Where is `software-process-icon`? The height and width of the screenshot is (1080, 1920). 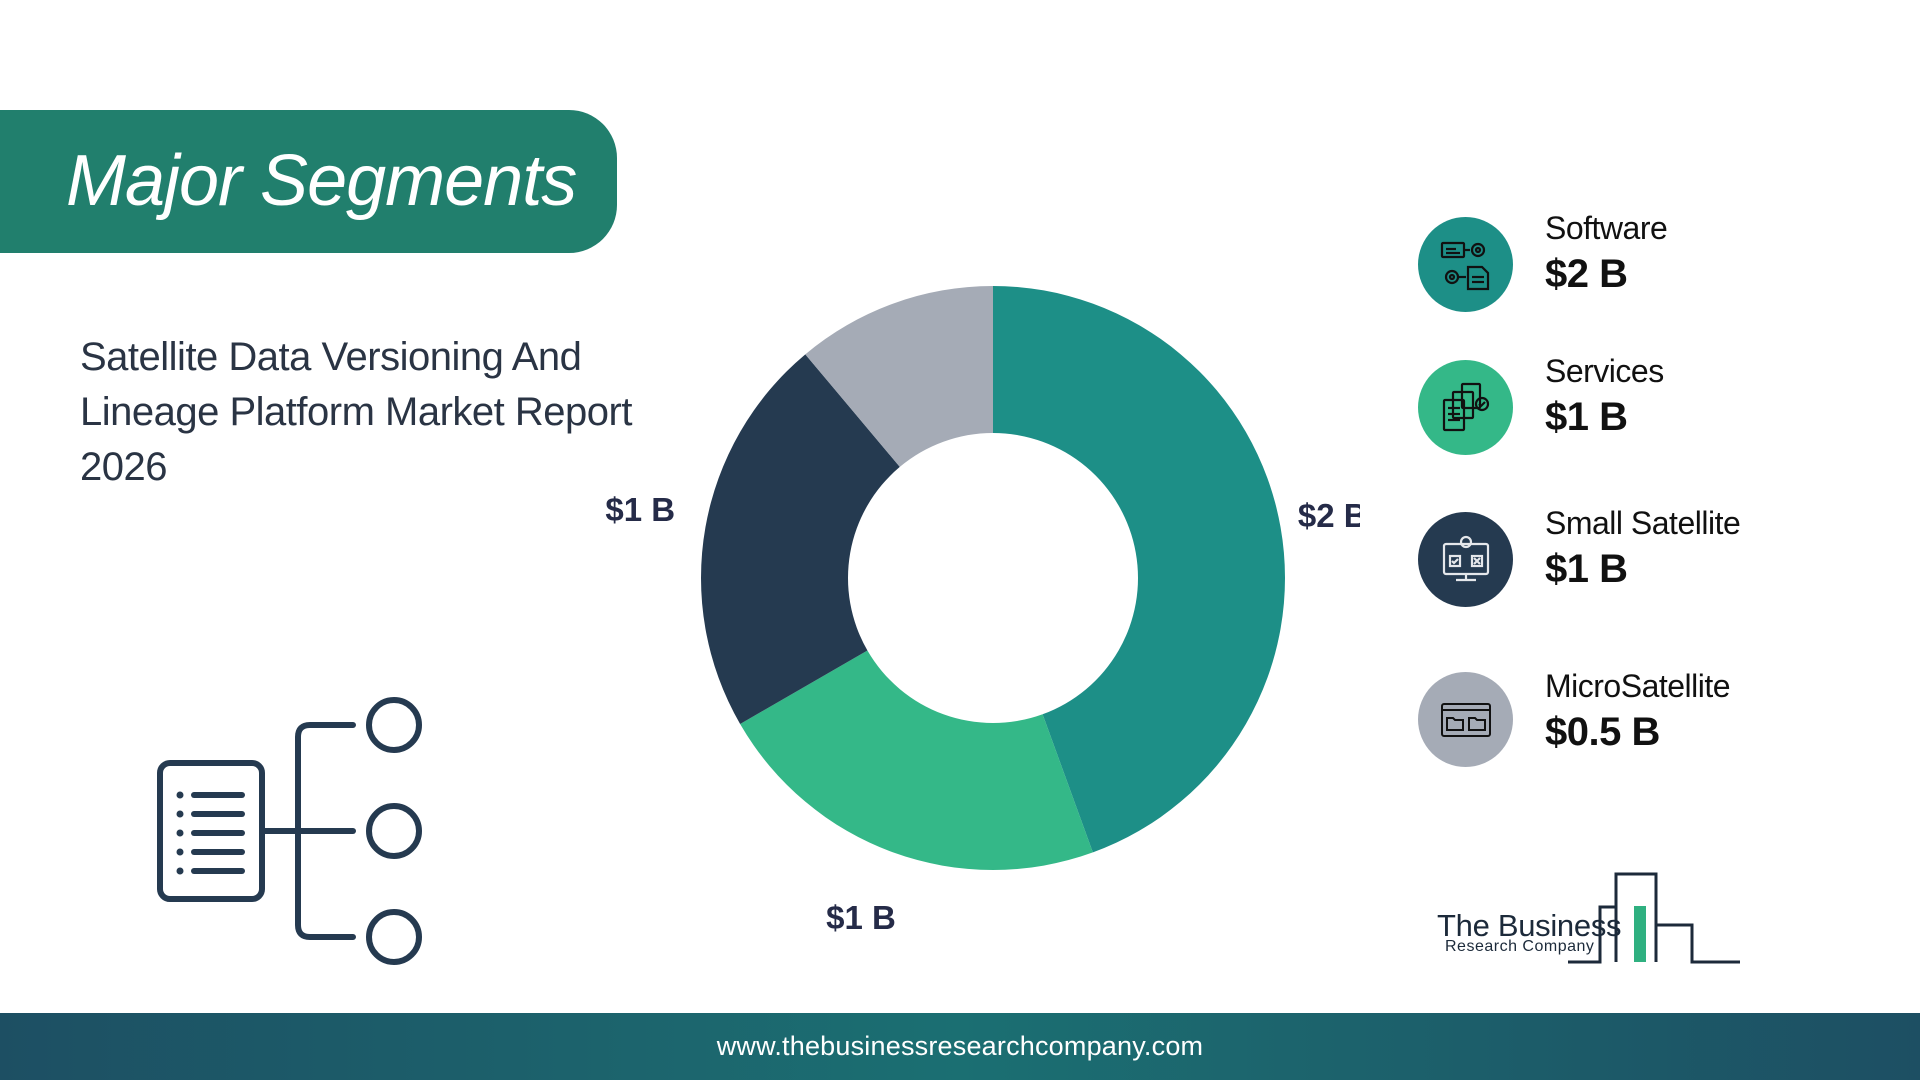
software-process-icon is located at coordinates (1465, 264).